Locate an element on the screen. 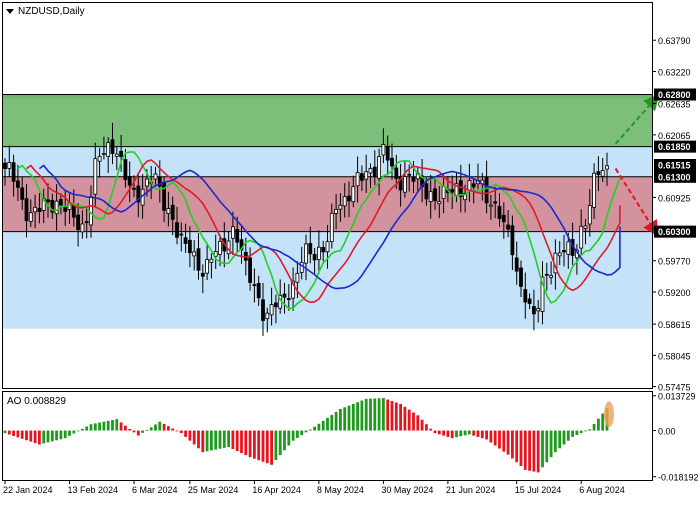 The image size is (700, 505). level-060300-tag-label: 0.60300 is located at coordinates (674, 232).